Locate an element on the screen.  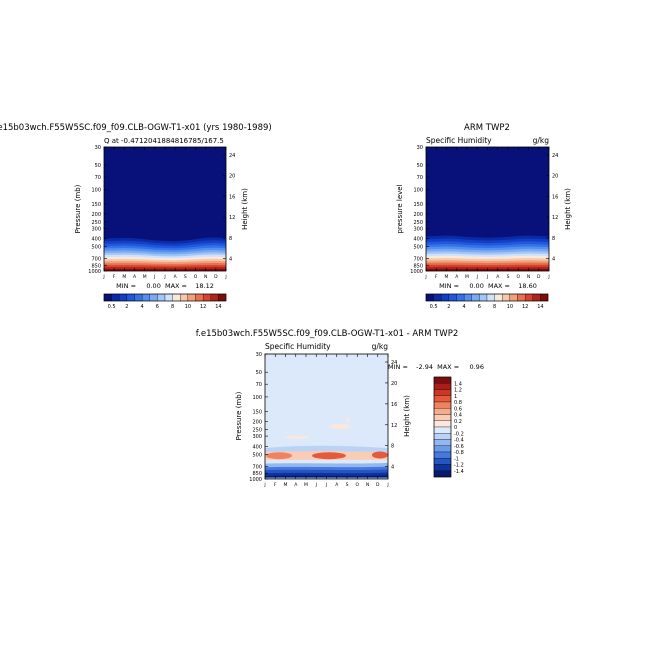
colorbar-frame is located at coordinates (165, 297).